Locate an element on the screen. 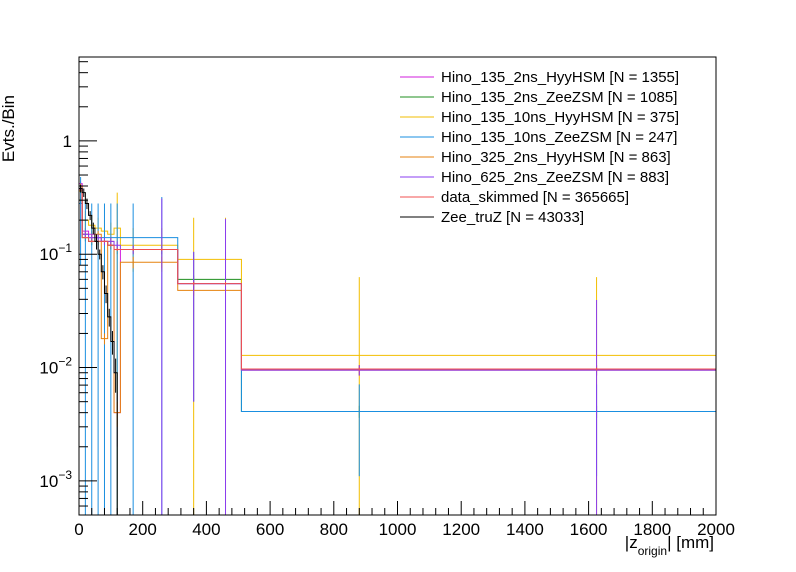  x-tick-label: 1800 is located at coordinates (652, 529).